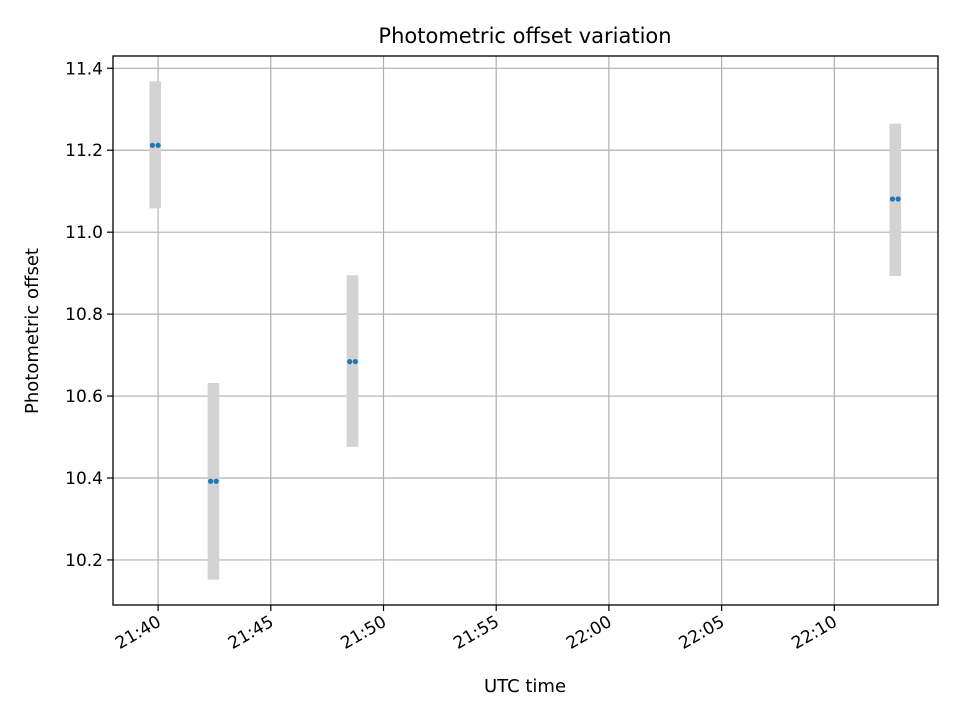 This screenshot has width=960, height=720. I want to click on chart-title: Photometric offset variation, so click(524, 36).